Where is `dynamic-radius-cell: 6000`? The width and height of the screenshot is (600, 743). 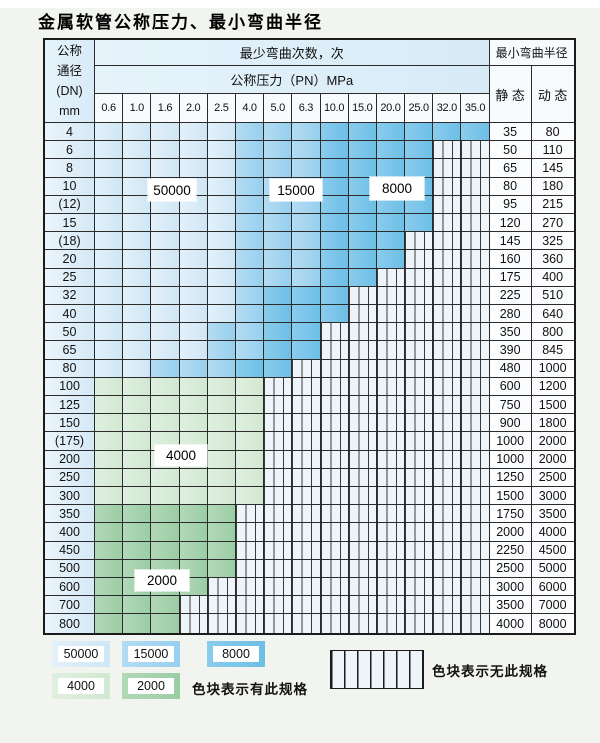 dynamic-radius-cell: 6000 is located at coordinates (552, 587).